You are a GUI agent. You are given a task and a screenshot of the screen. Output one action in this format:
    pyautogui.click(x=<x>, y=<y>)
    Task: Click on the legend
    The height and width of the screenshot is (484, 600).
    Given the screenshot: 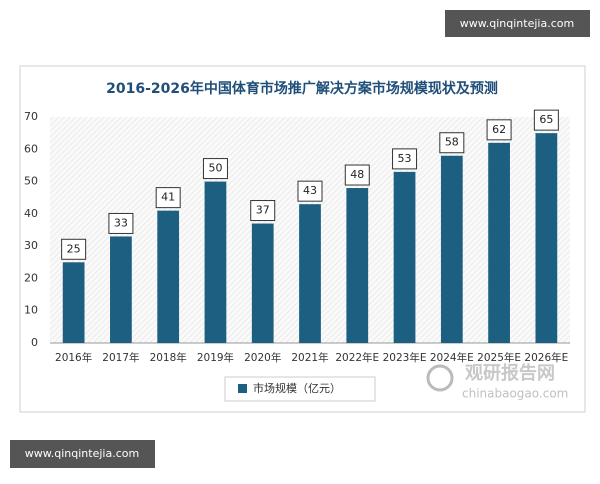 What is the action you would take?
    pyautogui.click(x=300, y=389)
    